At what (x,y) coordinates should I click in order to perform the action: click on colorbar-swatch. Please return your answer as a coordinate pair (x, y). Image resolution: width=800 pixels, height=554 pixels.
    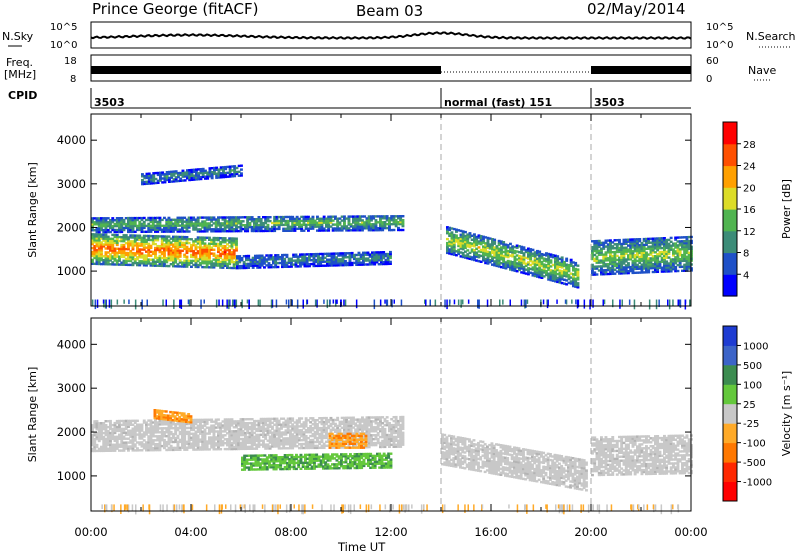
    Looking at the image, I should click on (730, 198).